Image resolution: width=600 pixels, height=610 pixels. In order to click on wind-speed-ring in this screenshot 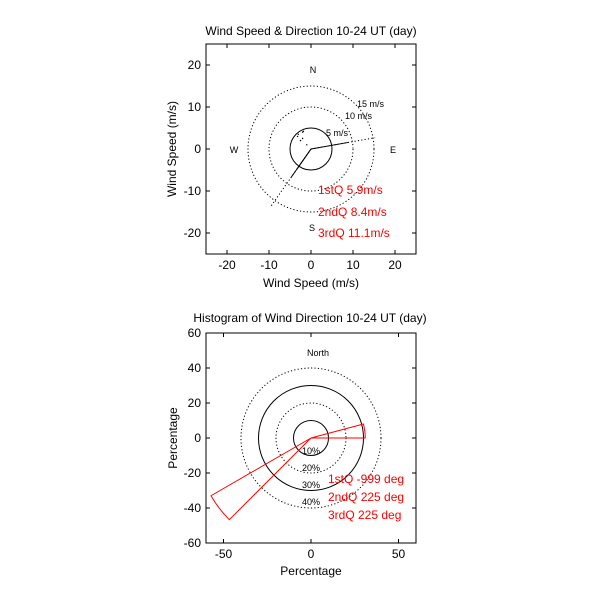, I will do `click(311, 149)`.